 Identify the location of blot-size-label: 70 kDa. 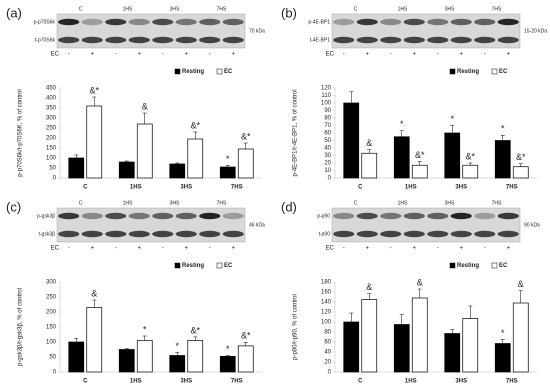
(257, 31).